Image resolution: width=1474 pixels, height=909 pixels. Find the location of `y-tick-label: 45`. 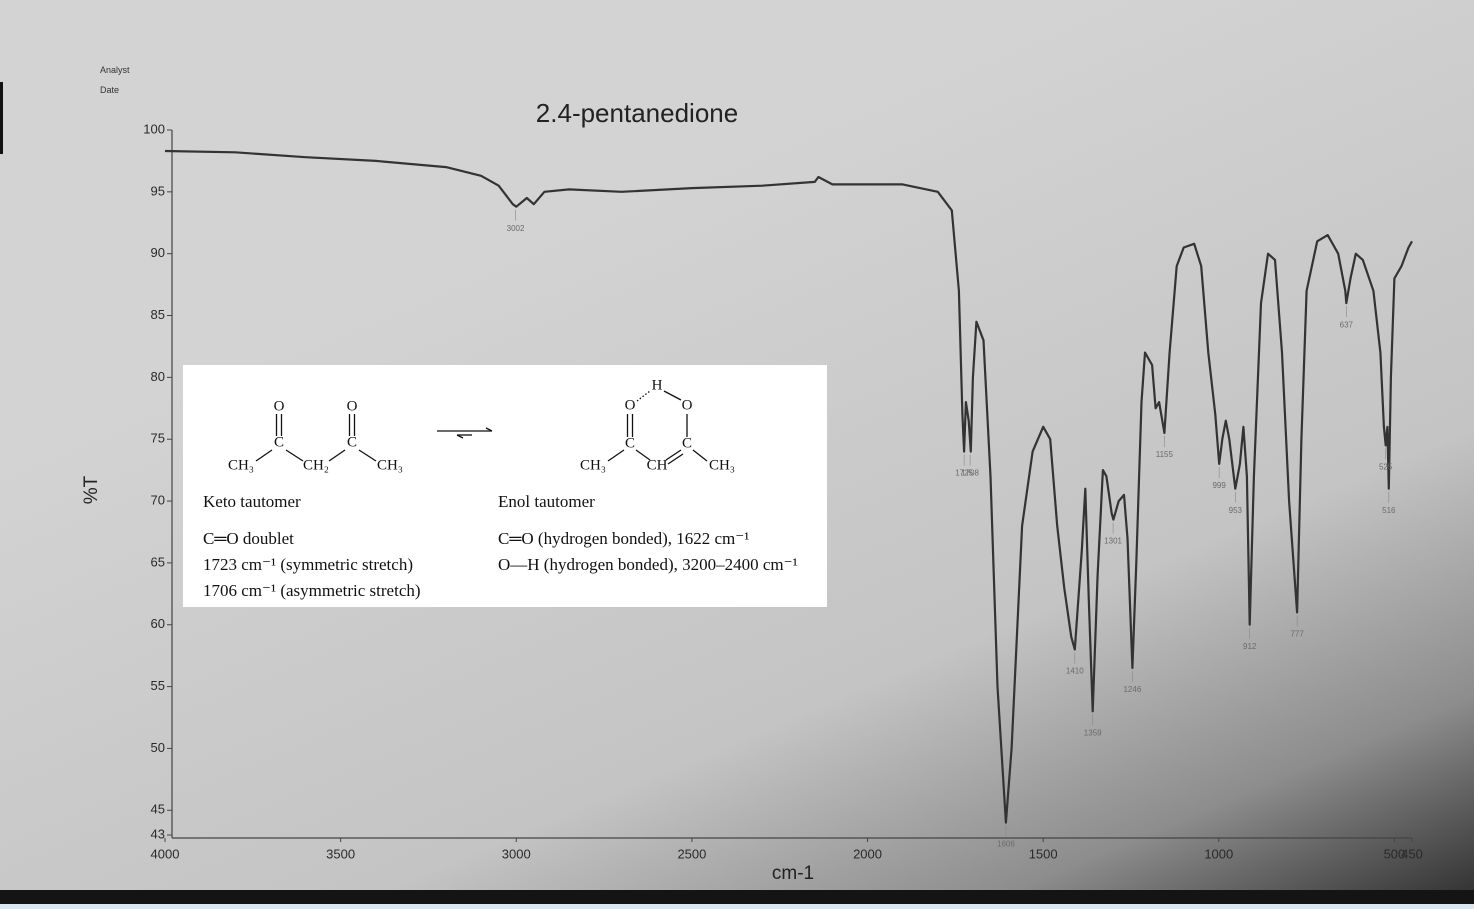

y-tick-label: 45 is located at coordinates (158, 809).